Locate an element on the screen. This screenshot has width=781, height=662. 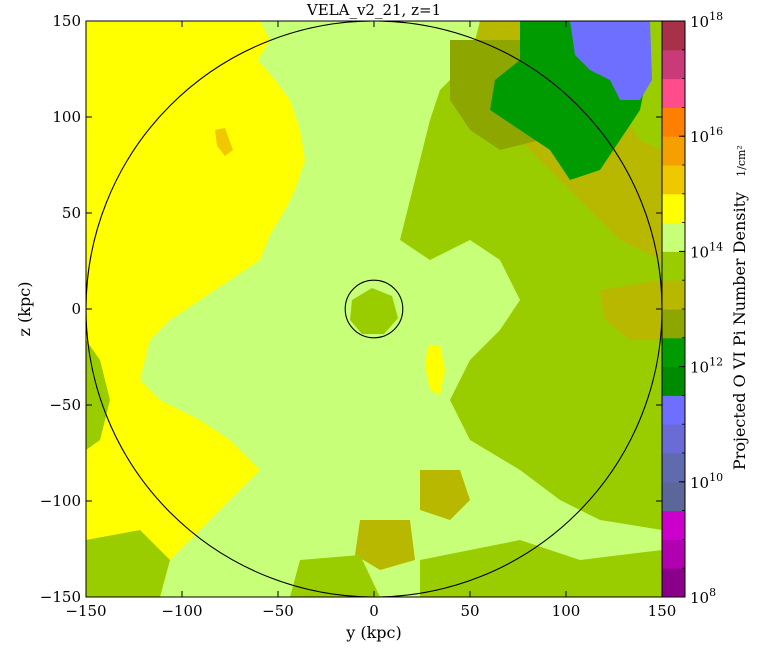
y-axis-label: z (kpc) is located at coordinates (24, 309).